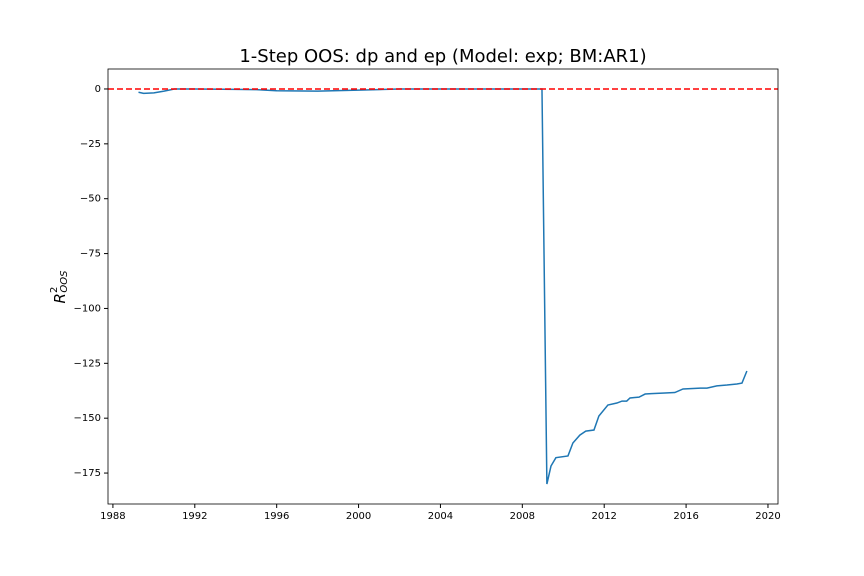 The height and width of the screenshot is (576, 864). Describe the element at coordinates (87, 473) in the screenshot. I see `y-tick-label: −175` at that location.